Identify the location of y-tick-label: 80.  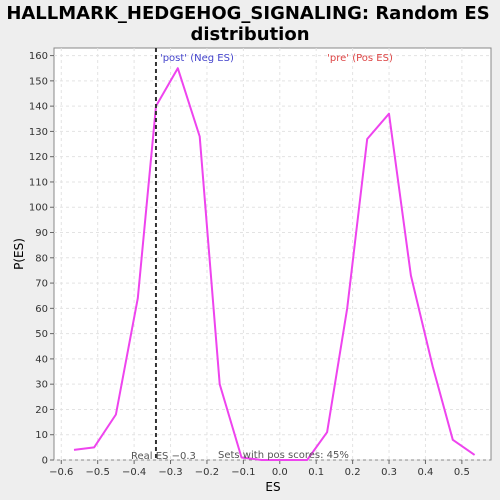
(41, 258).